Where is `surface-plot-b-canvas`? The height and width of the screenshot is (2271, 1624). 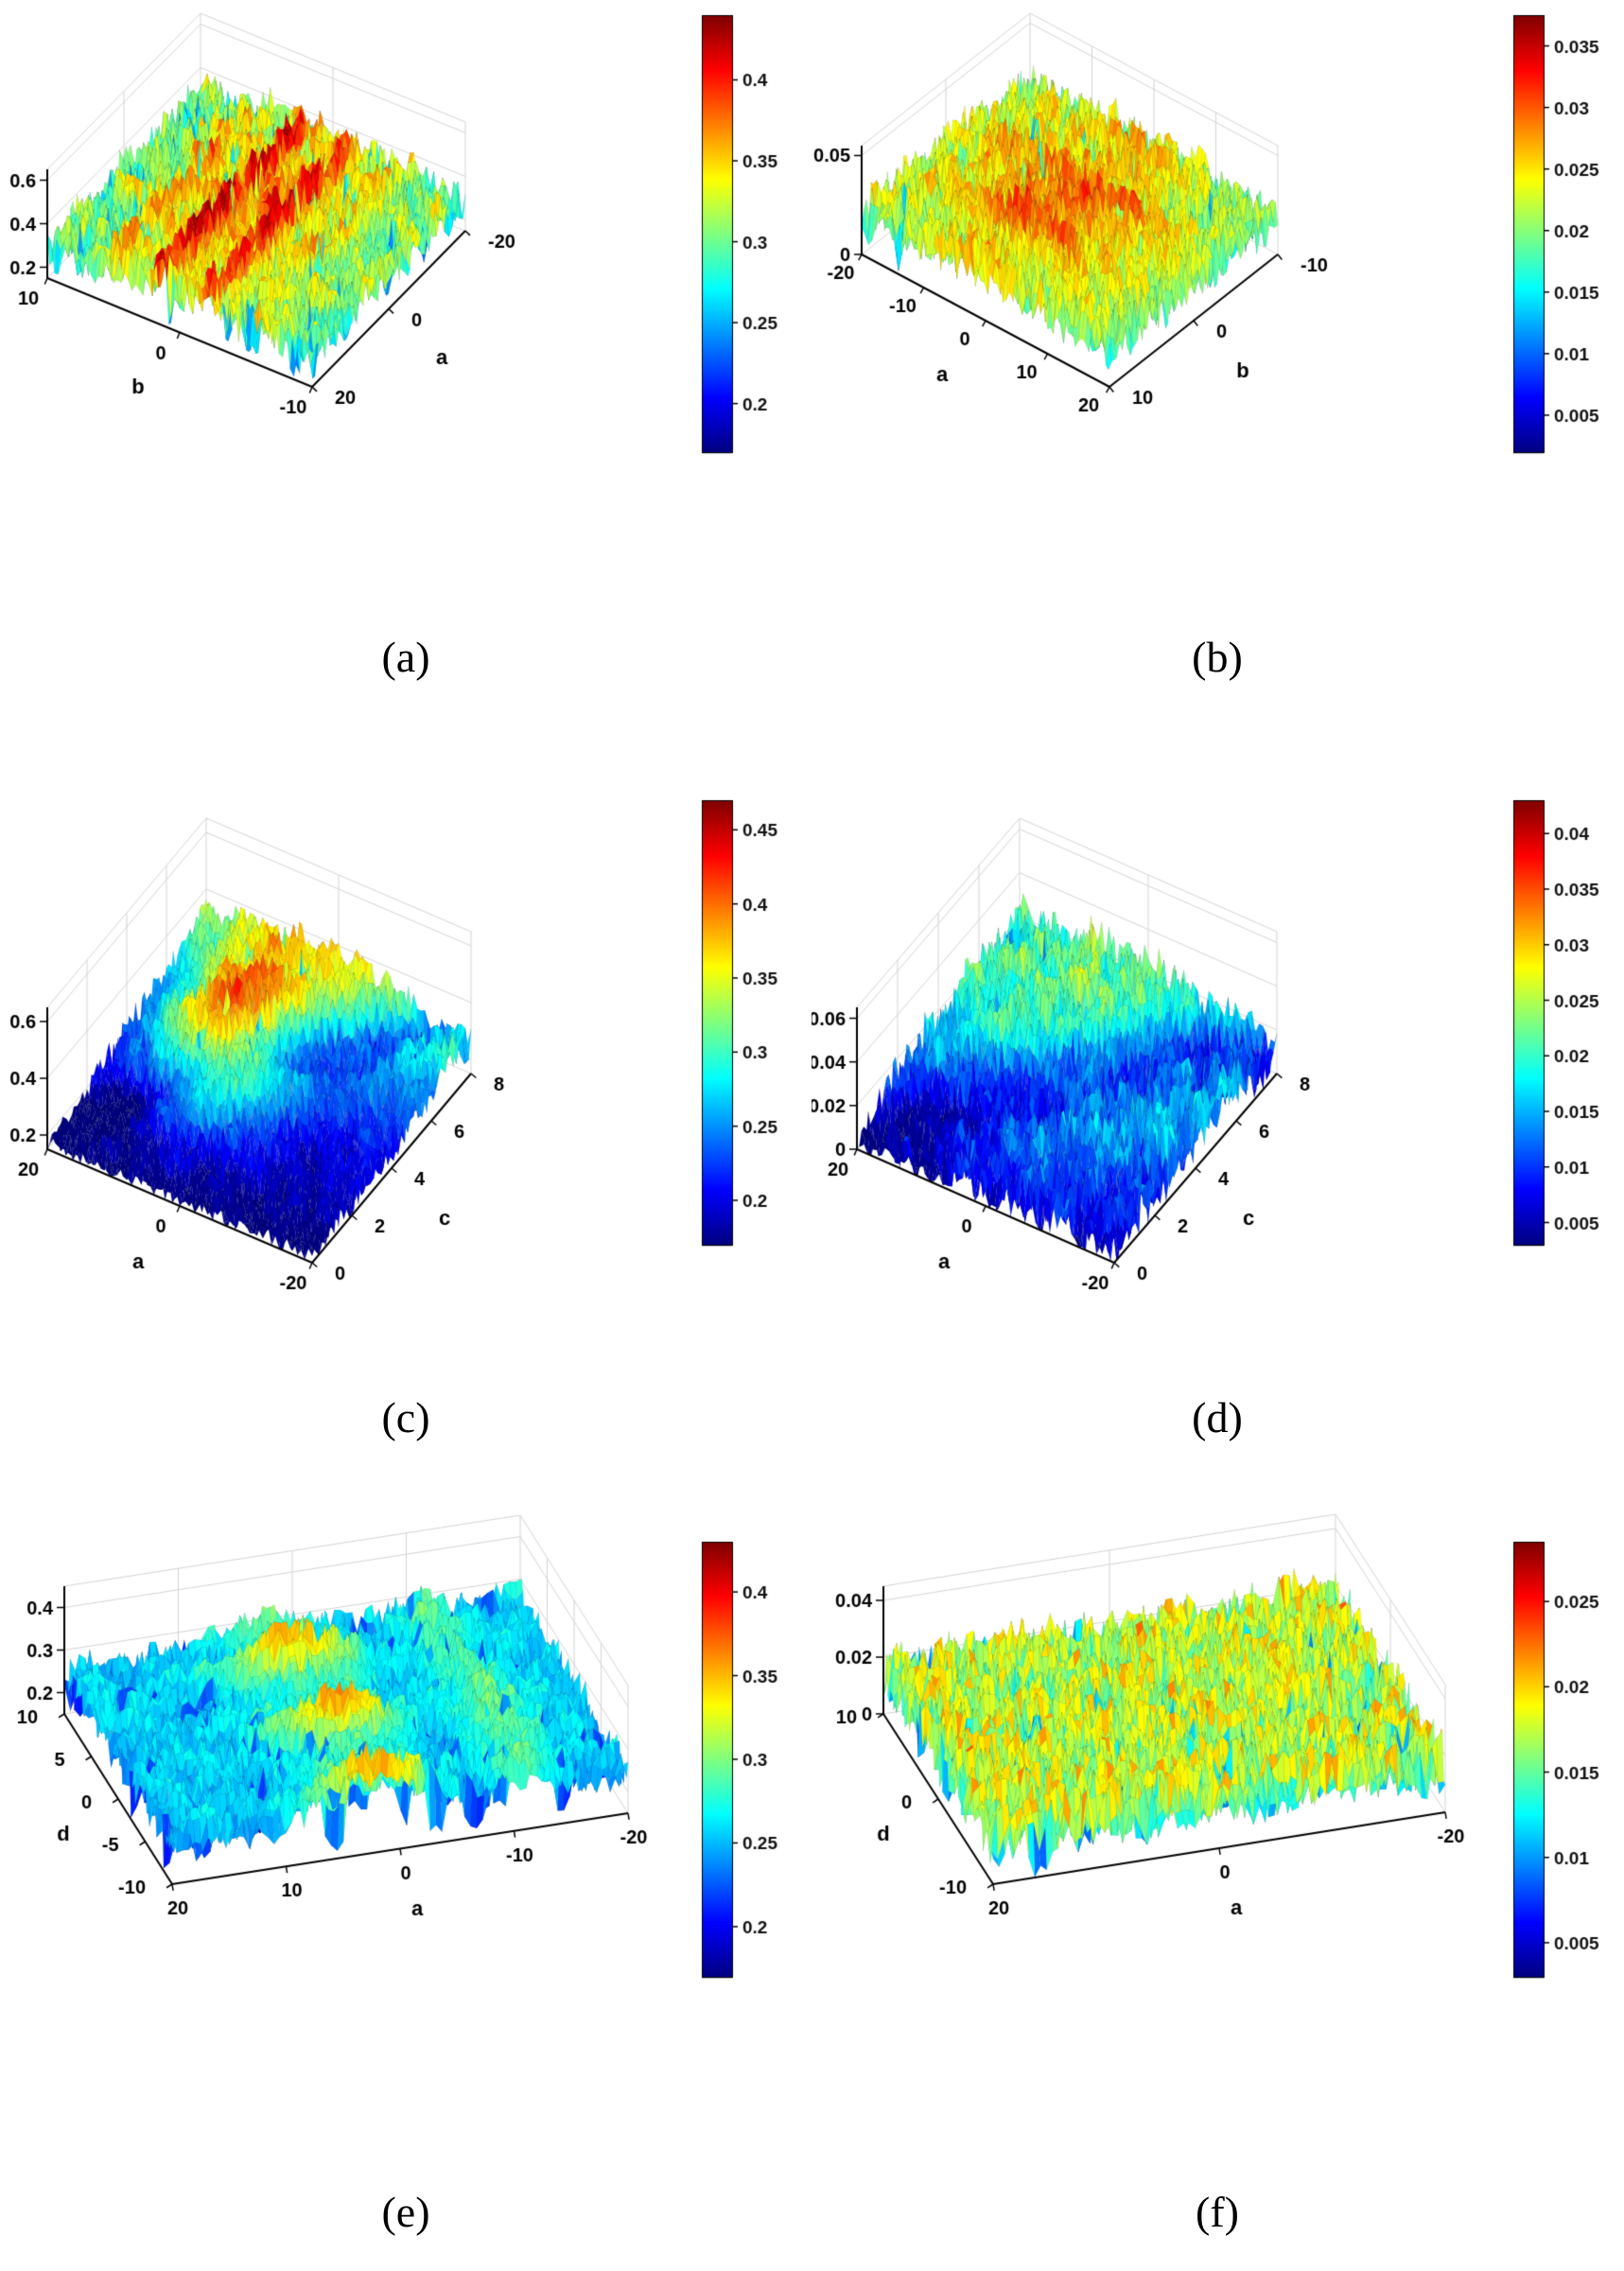
surface-plot-b-canvas is located at coordinates (1217, 250).